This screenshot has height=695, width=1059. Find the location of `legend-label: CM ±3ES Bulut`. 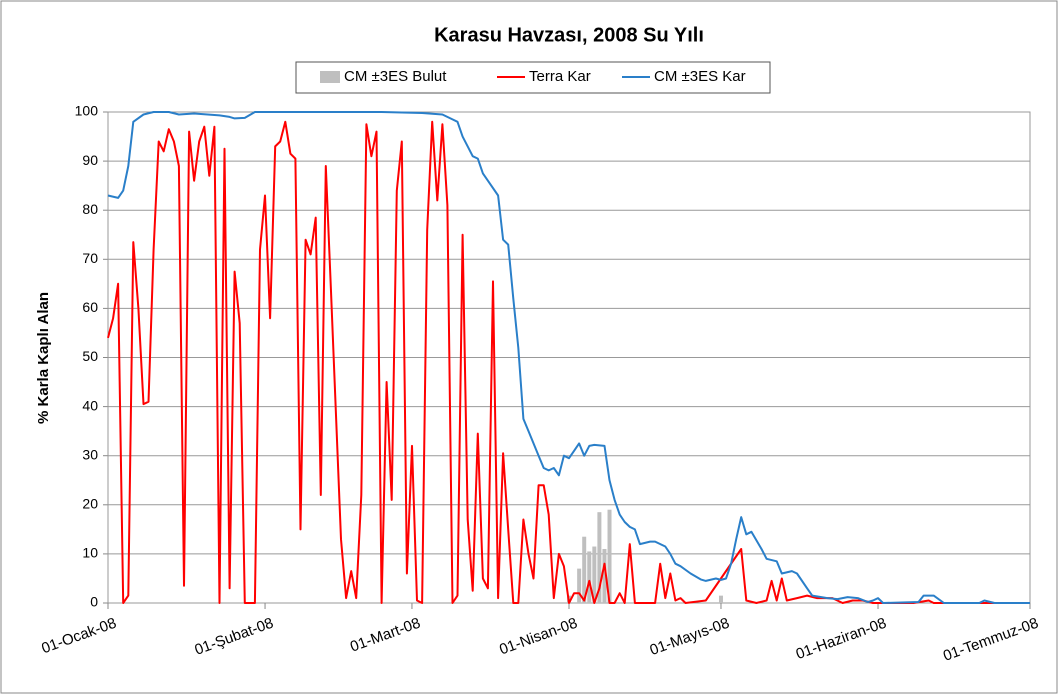

legend-label: CM ±3ES Bulut is located at coordinates (395, 76).